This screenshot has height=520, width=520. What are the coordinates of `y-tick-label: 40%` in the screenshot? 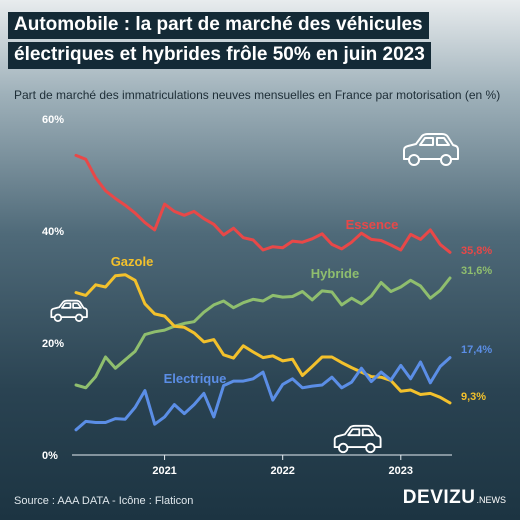 It's located at (53, 232).